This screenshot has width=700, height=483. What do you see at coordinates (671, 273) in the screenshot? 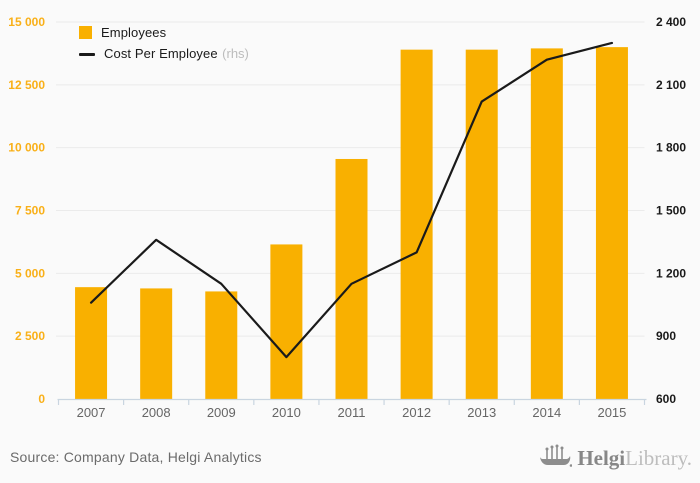
I see `svg-text: 1 200` at bounding box center [671, 273].